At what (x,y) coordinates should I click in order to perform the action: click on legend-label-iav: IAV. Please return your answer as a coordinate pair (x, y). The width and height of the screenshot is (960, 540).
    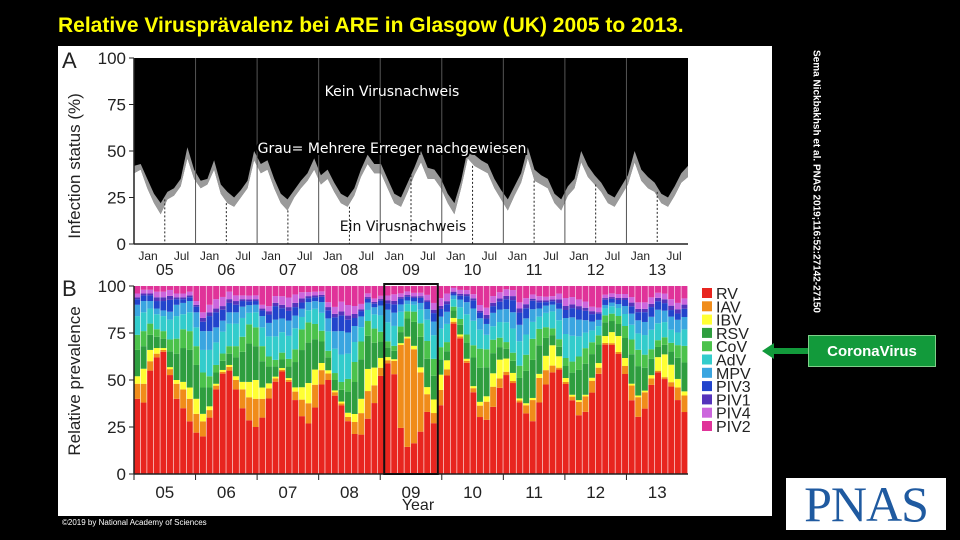
    Looking at the image, I should click on (728, 307).